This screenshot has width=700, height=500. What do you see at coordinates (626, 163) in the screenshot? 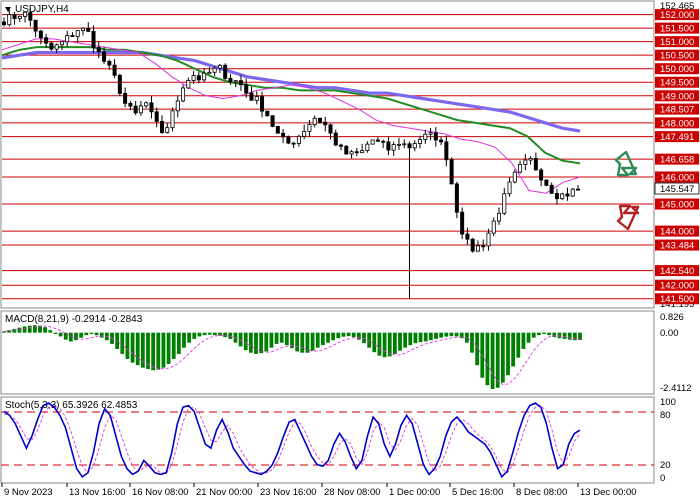
I see `forecast-up-arrow-icon` at bounding box center [626, 163].